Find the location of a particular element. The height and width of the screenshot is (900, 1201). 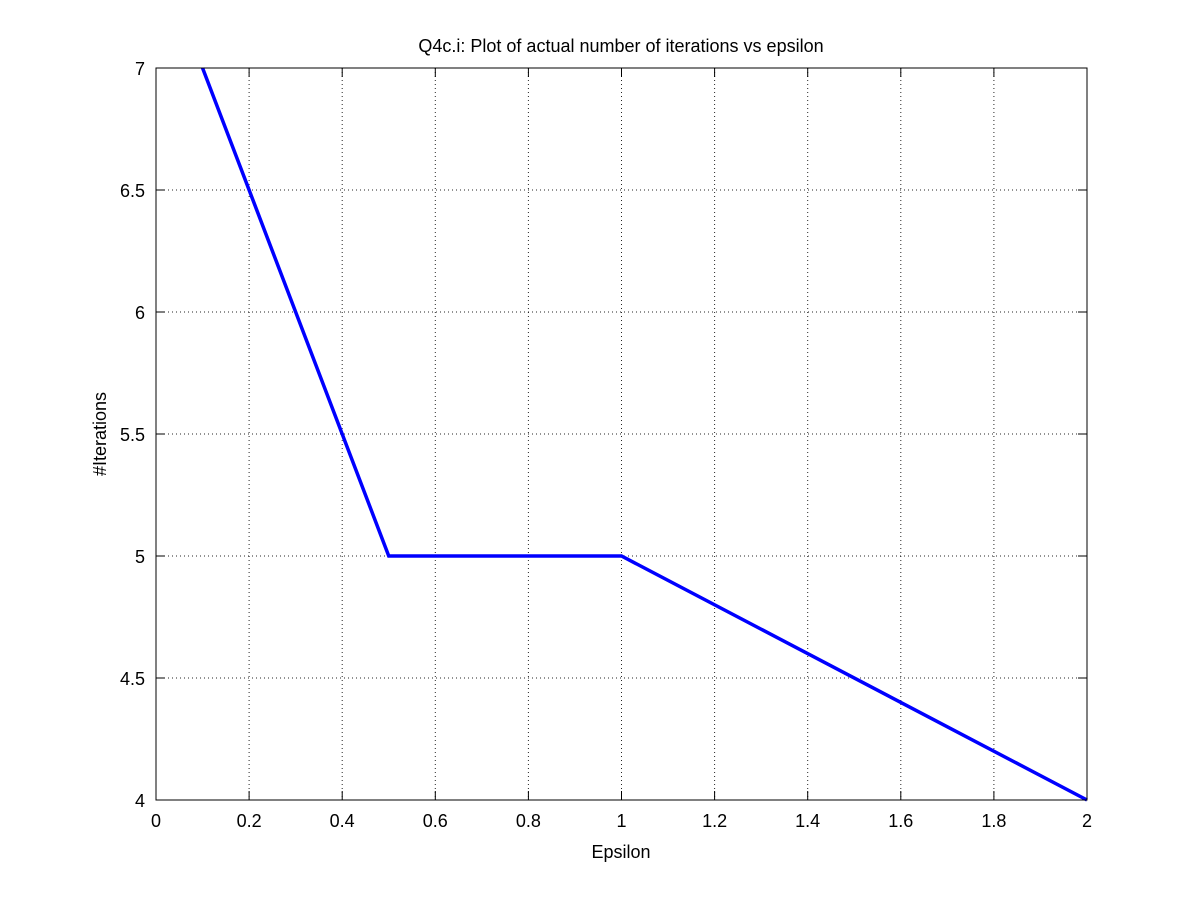

x-axis-label: Epsilon is located at coordinates (620, 852).